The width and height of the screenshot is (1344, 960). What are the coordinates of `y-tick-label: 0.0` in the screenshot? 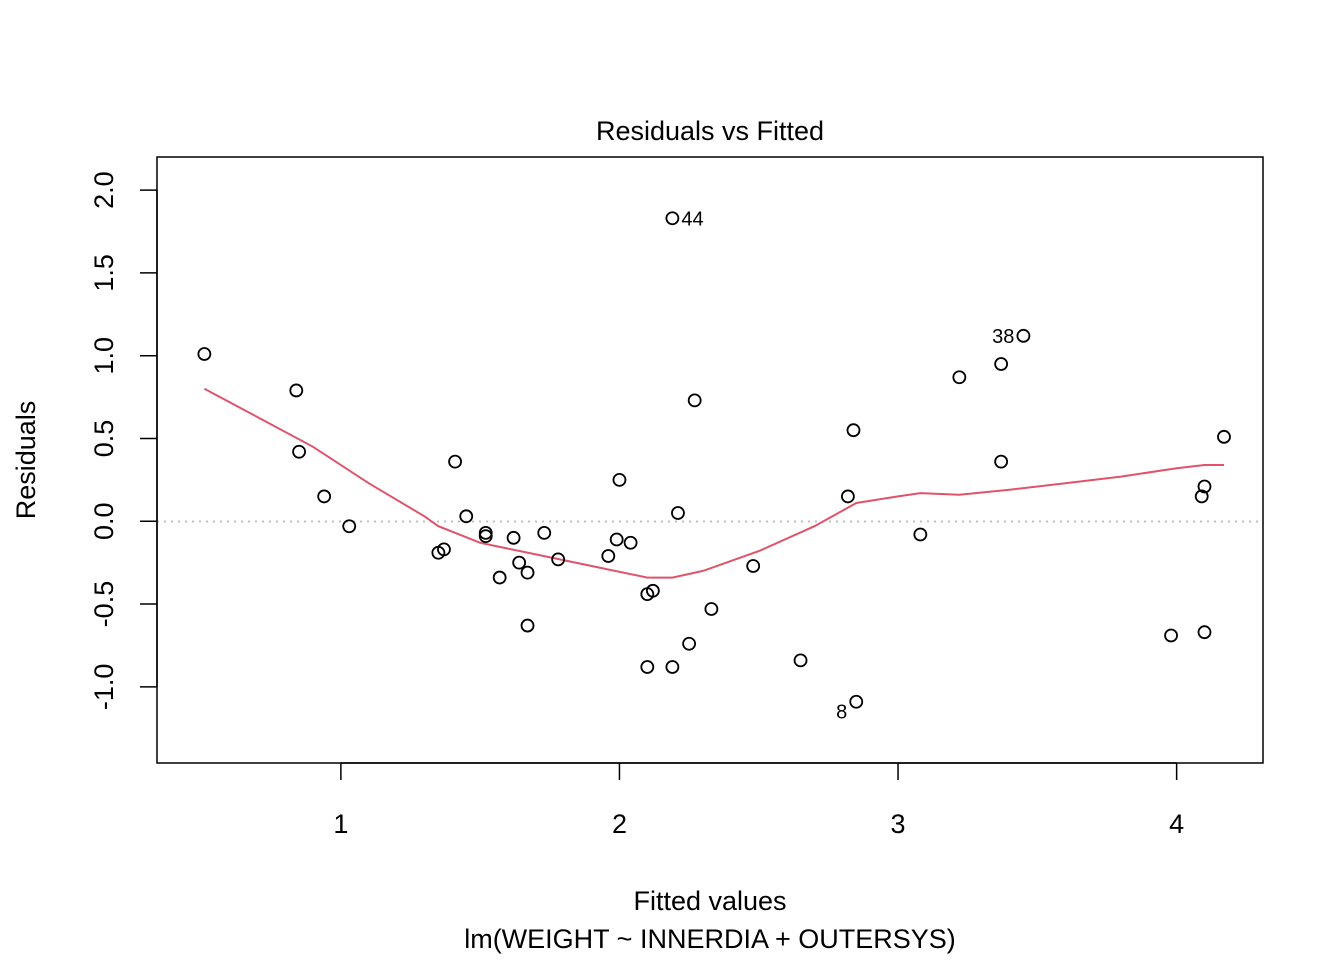 It's located at (104, 521).